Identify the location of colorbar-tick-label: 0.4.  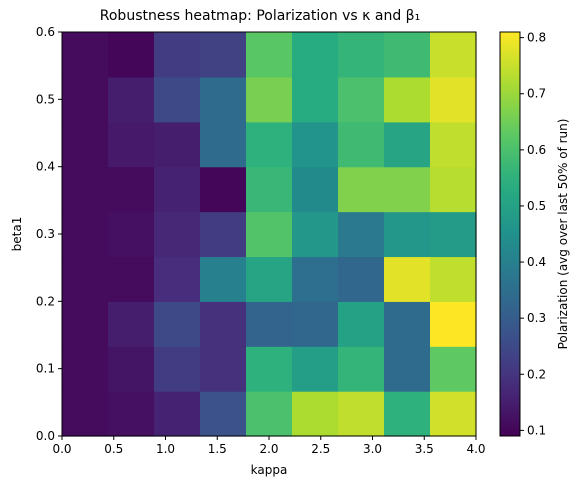
(536, 262).